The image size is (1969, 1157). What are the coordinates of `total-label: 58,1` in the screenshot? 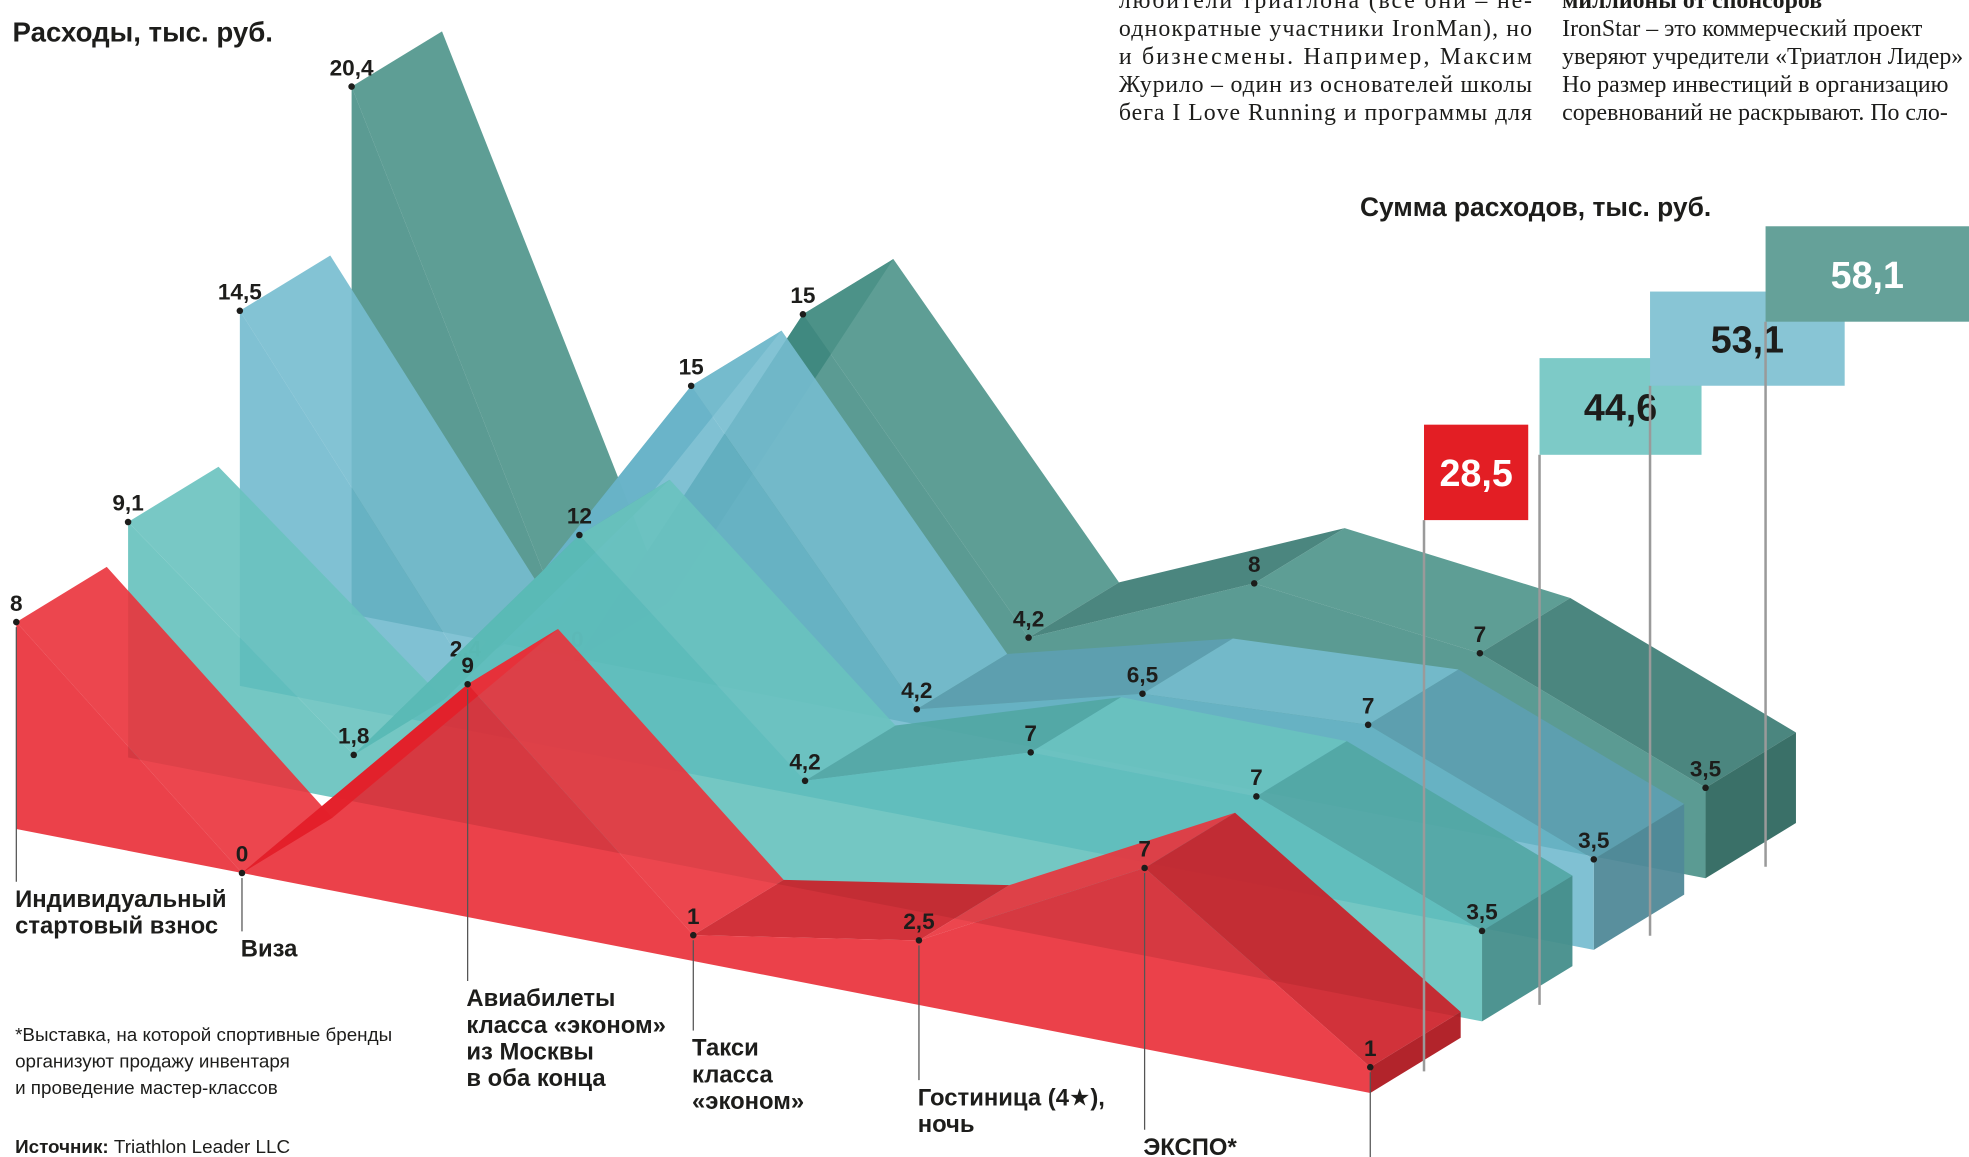 It's located at (1867, 275).